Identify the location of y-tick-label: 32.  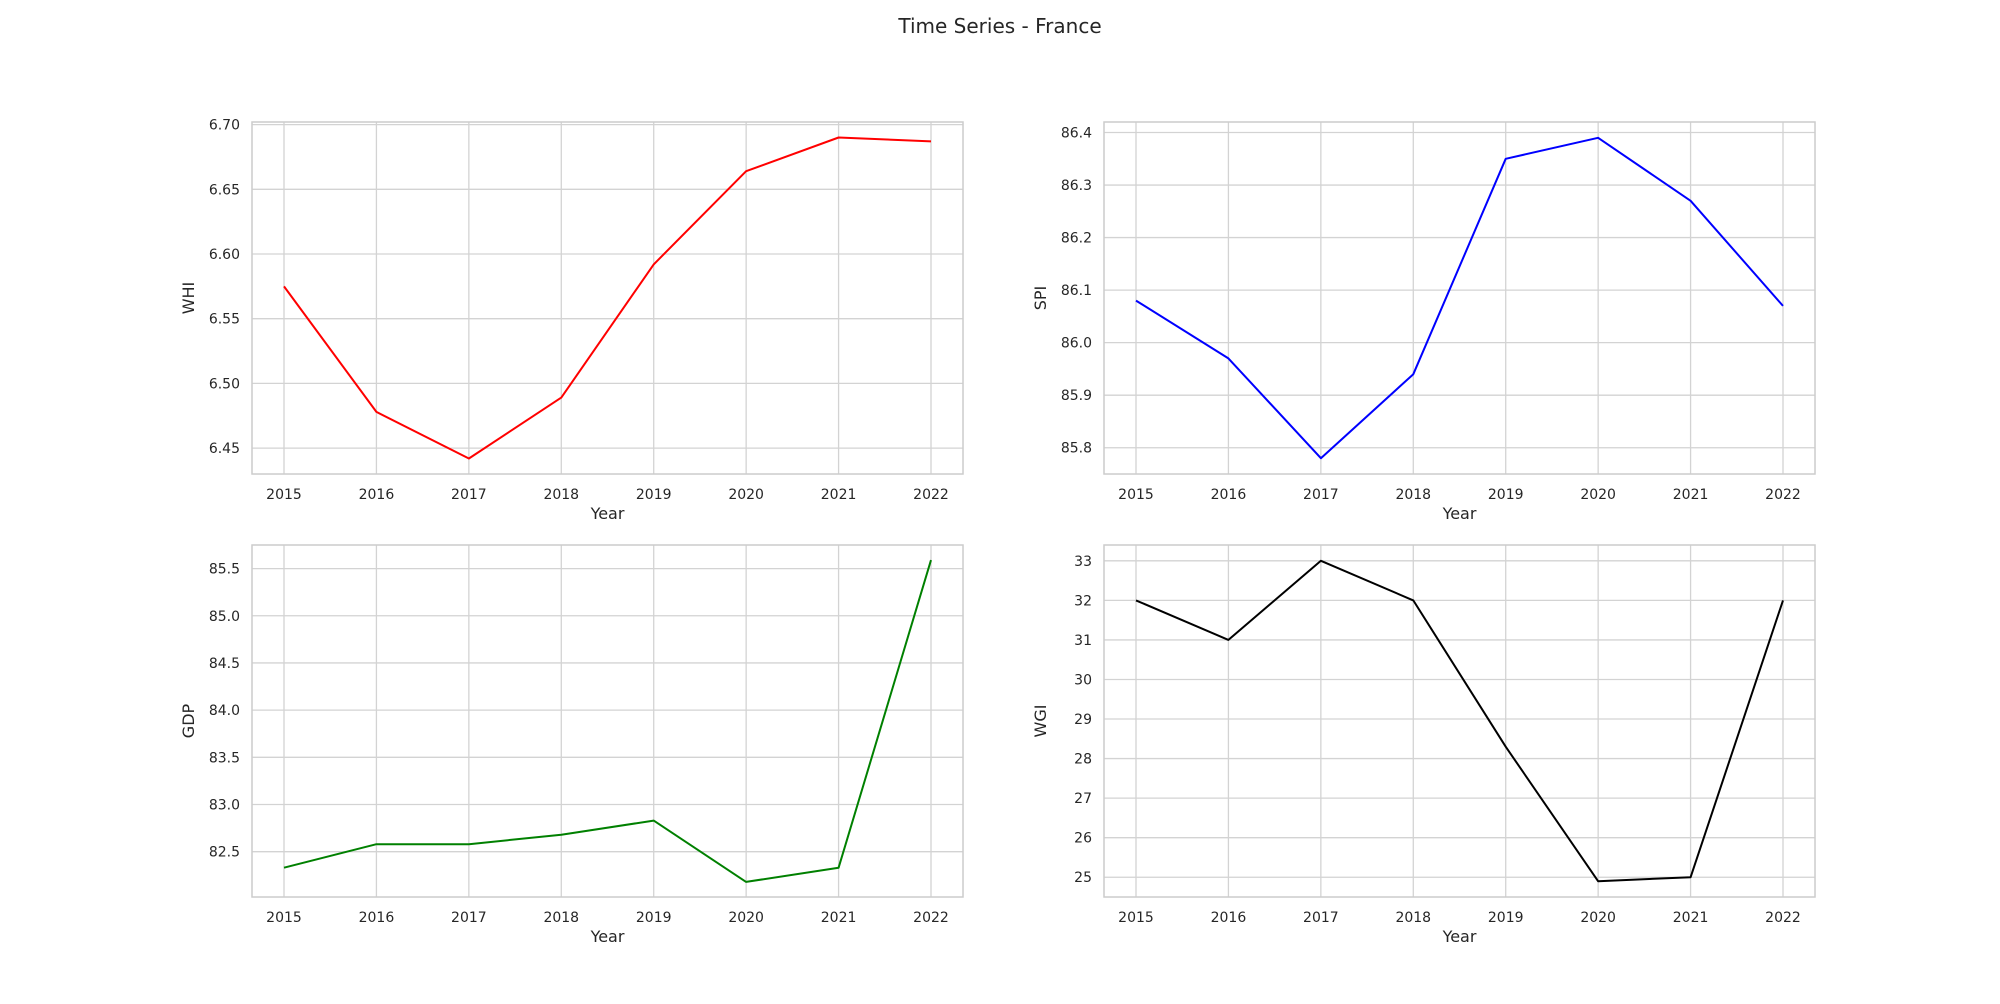
(1083, 601).